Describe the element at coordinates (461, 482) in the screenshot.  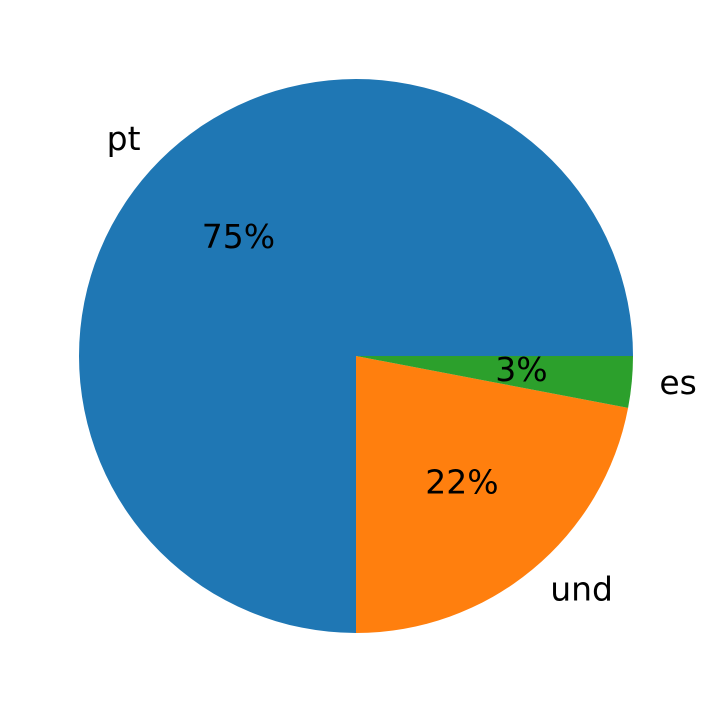
I see `value-label: 22%` at that location.